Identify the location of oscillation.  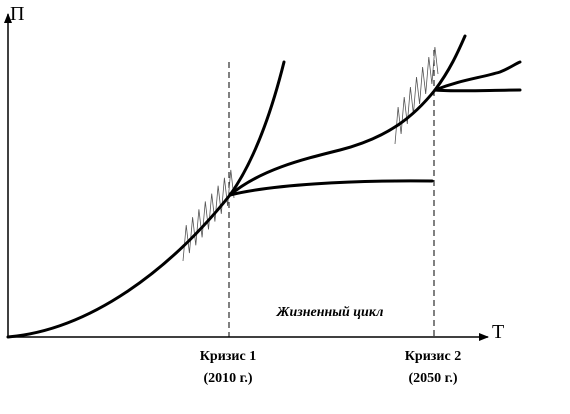
(208, 215).